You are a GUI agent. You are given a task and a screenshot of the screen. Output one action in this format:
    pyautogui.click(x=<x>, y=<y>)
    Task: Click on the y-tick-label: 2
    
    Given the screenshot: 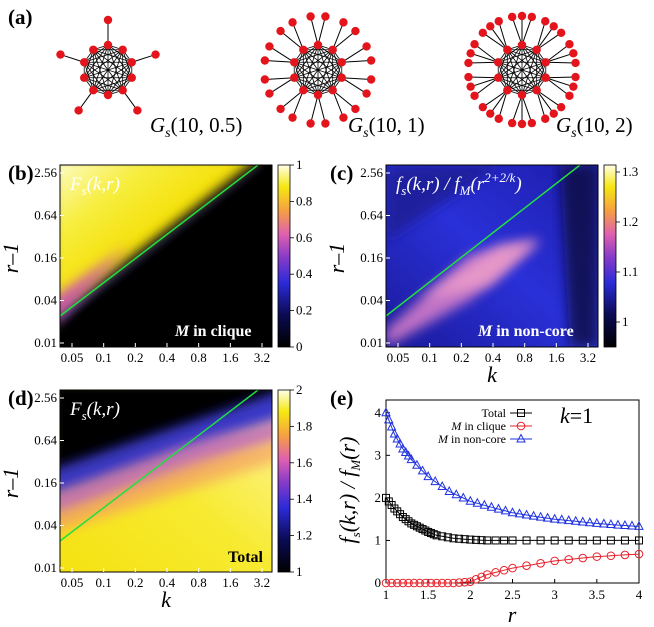 What is the action you would take?
    pyautogui.click(x=378, y=497)
    